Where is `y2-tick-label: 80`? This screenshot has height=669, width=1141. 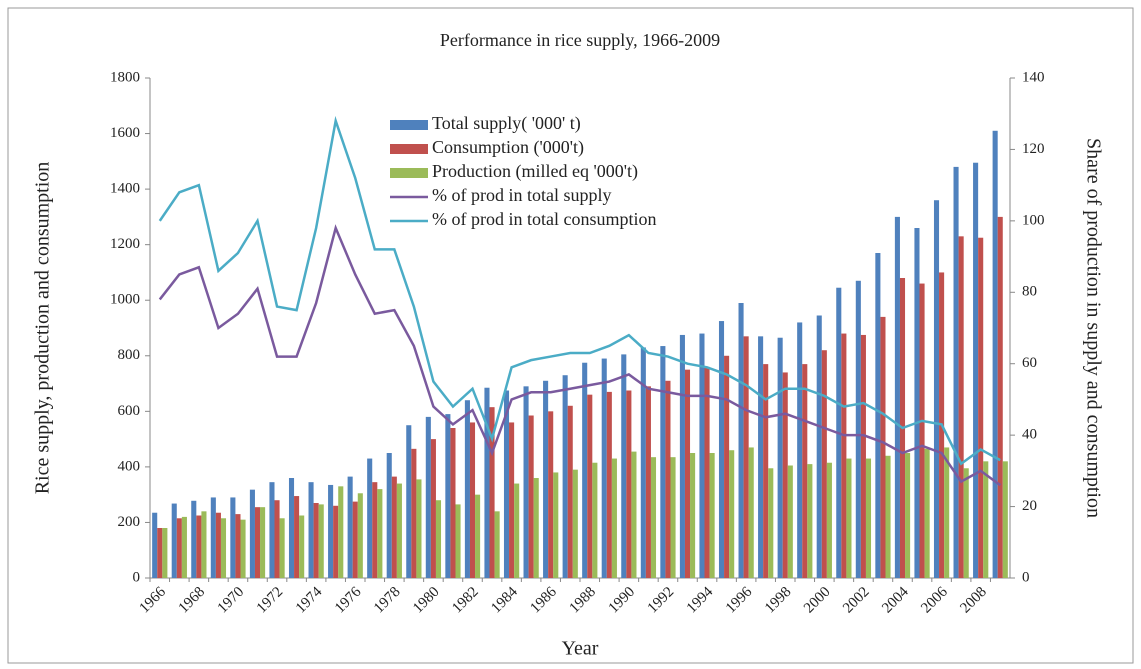
y2-tick-label: 80 is located at coordinates (1029, 292).